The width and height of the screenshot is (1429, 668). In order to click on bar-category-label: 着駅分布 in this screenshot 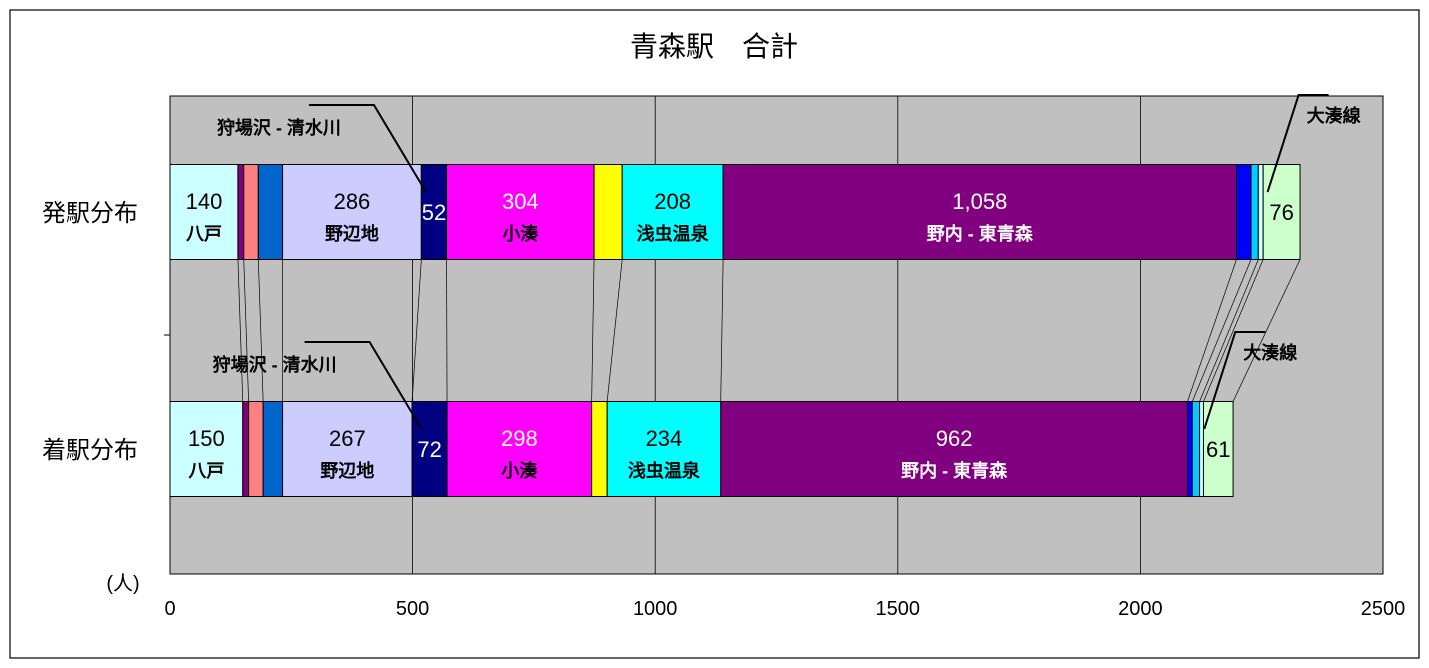, I will do `click(90, 450)`.